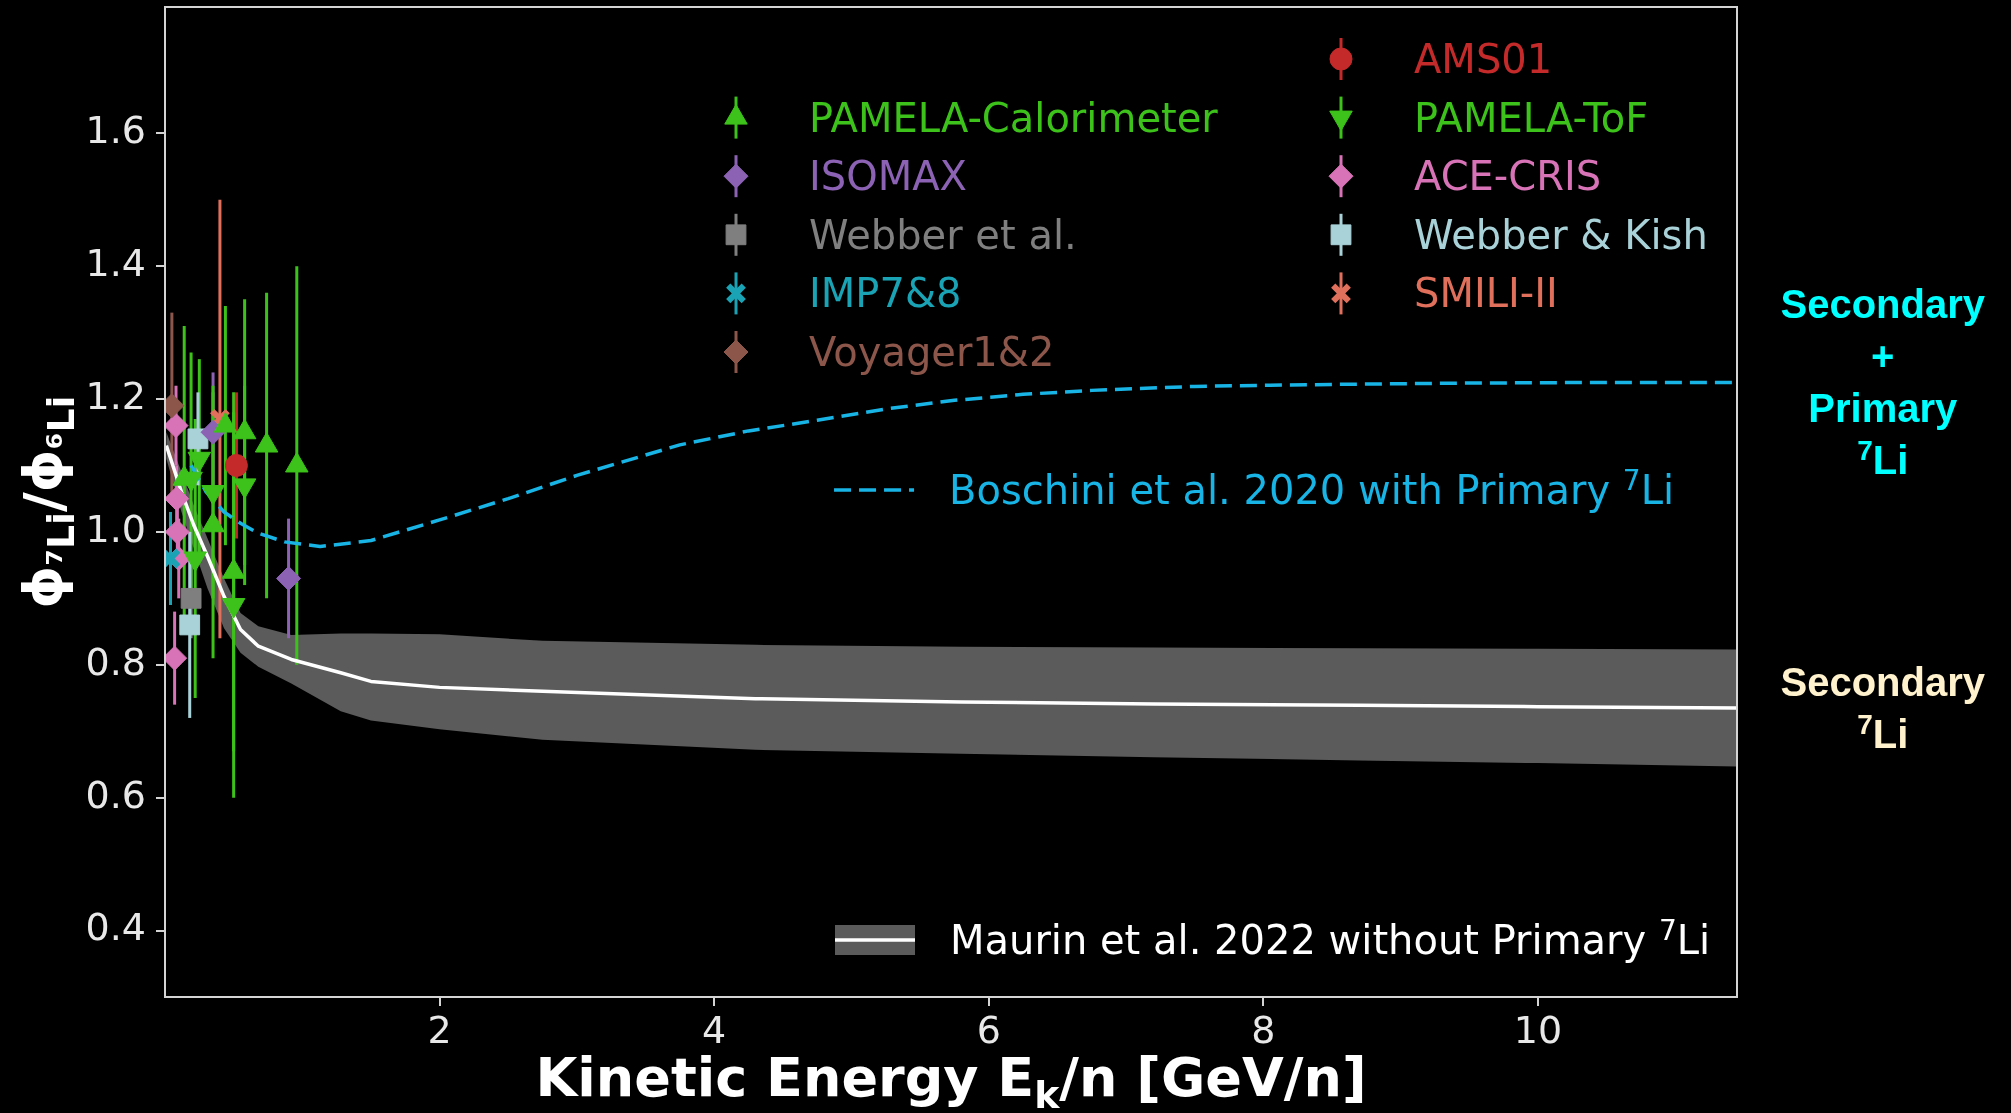 This screenshot has height=1113, width=2011. Describe the element at coordinates (888, 176) in the screenshot. I see `legend-label: ISOMAX` at that location.